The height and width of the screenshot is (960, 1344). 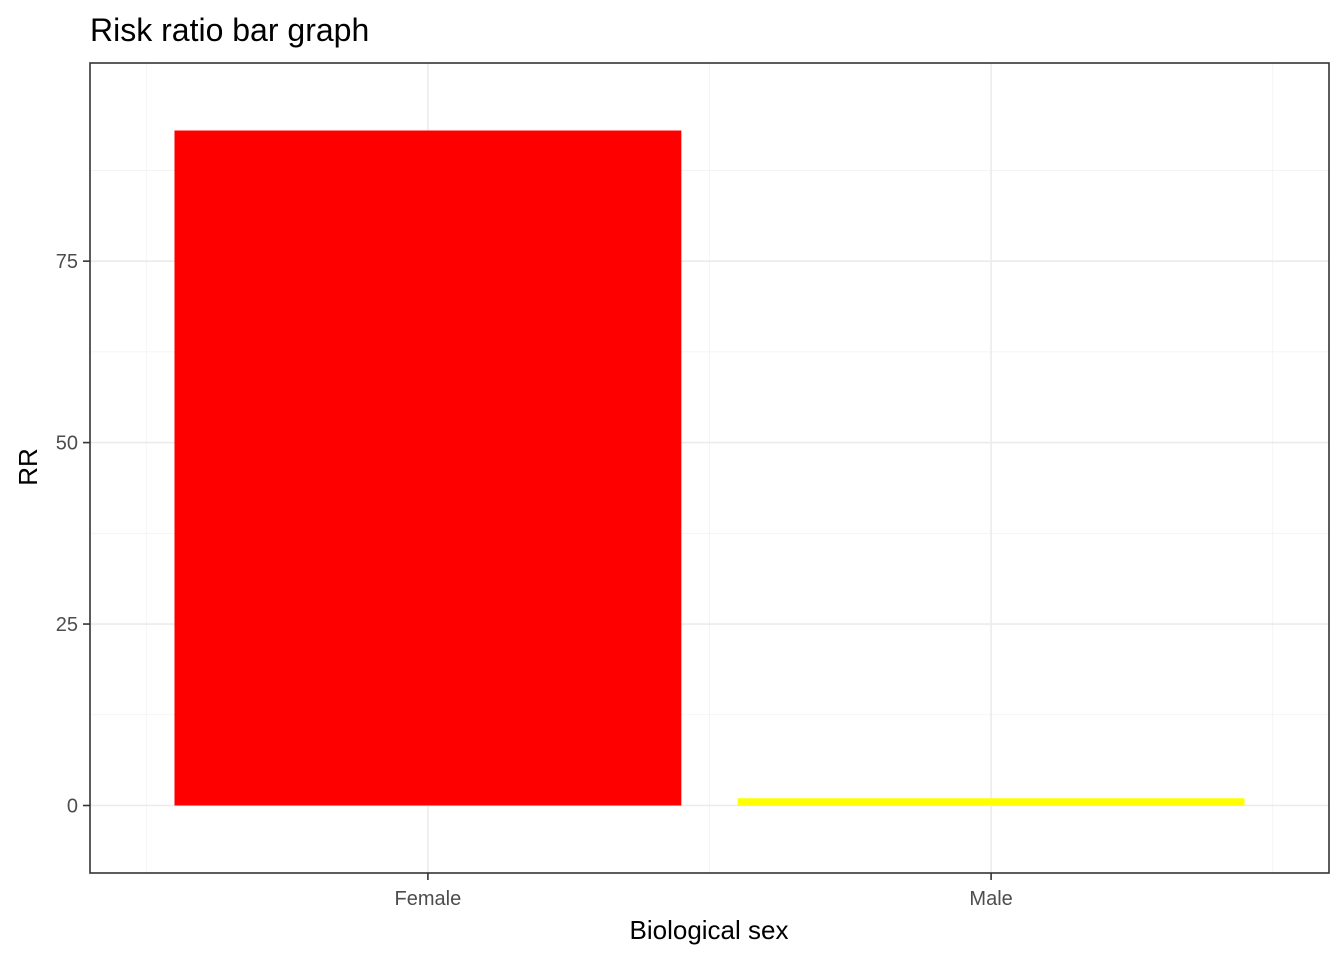 What do you see at coordinates (28, 467) in the screenshot?
I see `y-axis-title: RR` at bounding box center [28, 467].